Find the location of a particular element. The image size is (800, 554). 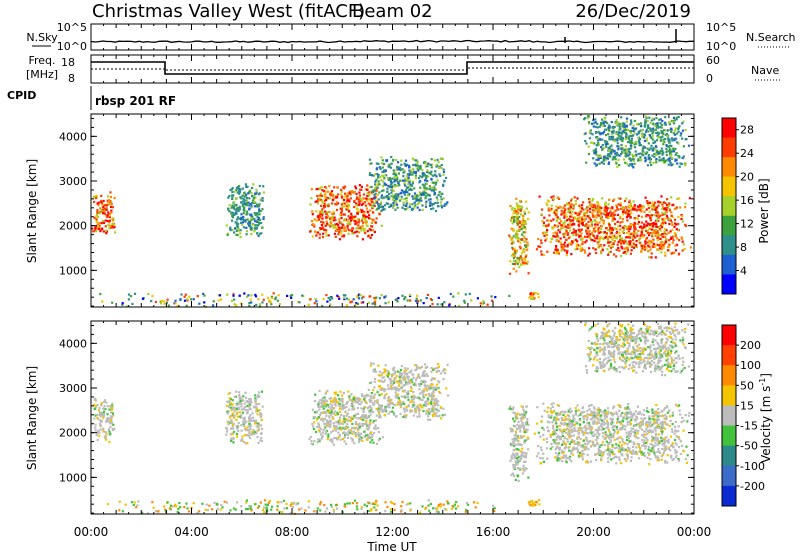

y-tick-label: 3000 is located at coordinates (73, 181).